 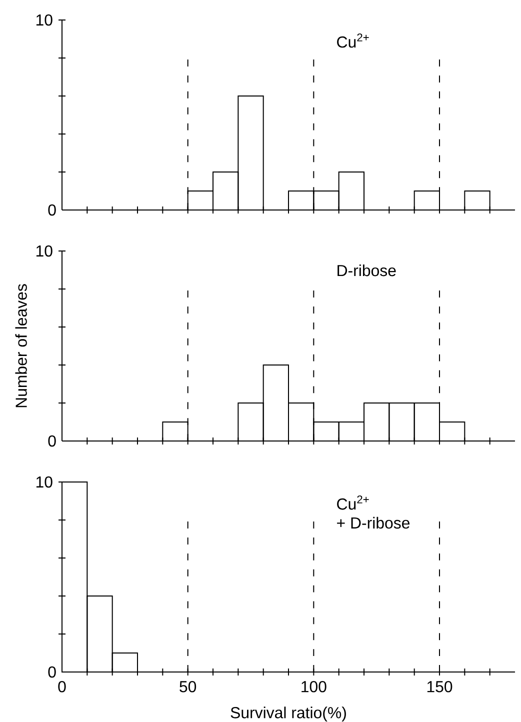 What do you see at coordinates (367, 270) in the screenshot?
I see `annotation: D-ribose` at bounding box center [367, 270].